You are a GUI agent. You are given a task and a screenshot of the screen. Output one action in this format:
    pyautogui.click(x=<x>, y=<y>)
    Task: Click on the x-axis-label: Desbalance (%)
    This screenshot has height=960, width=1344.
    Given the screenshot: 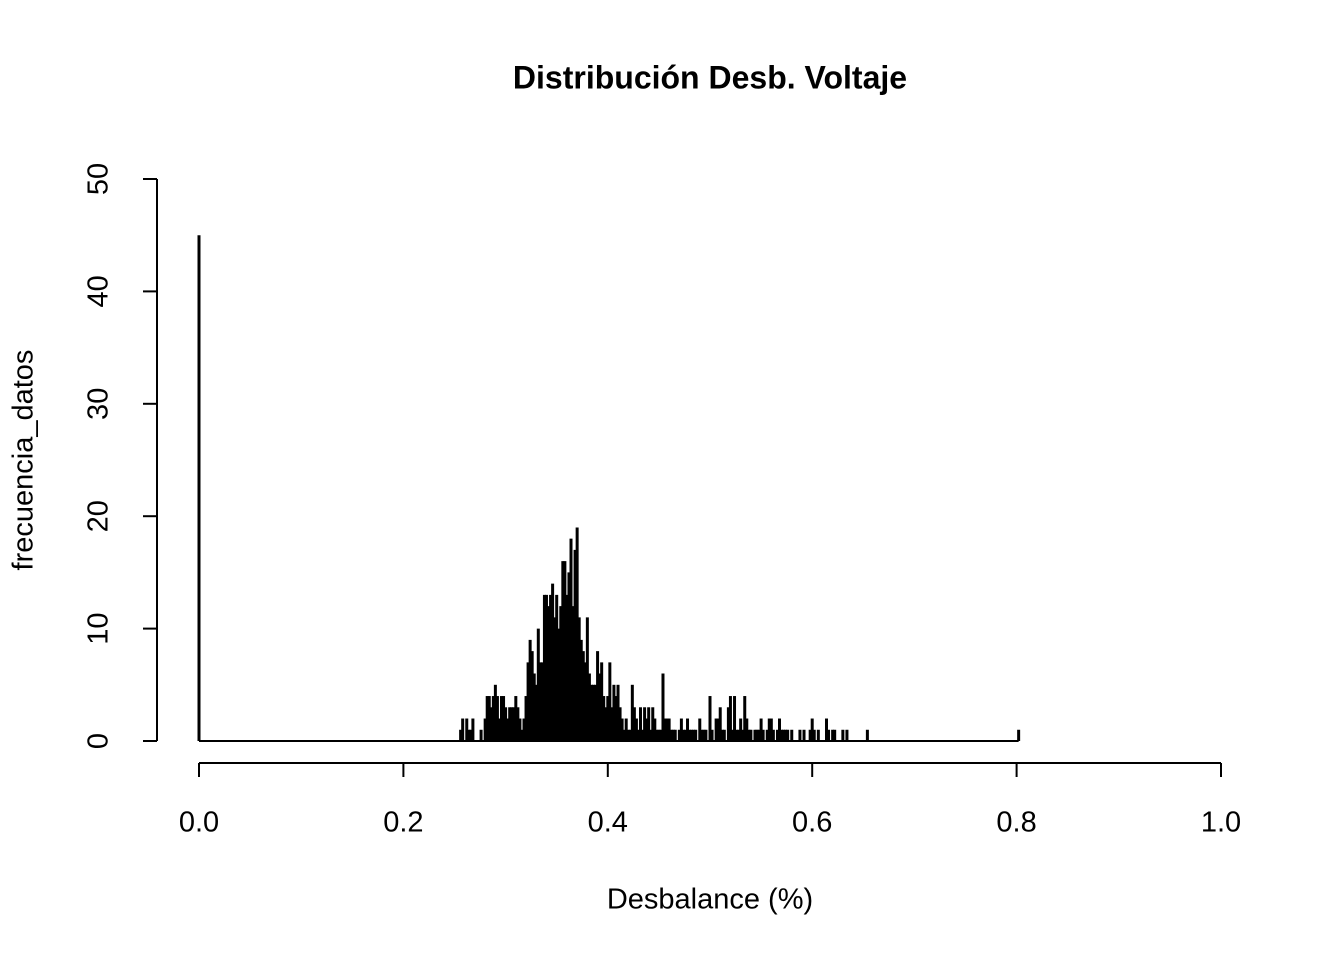 What is the action you would take?
    pyautogui.click(x=710, y=900)
    